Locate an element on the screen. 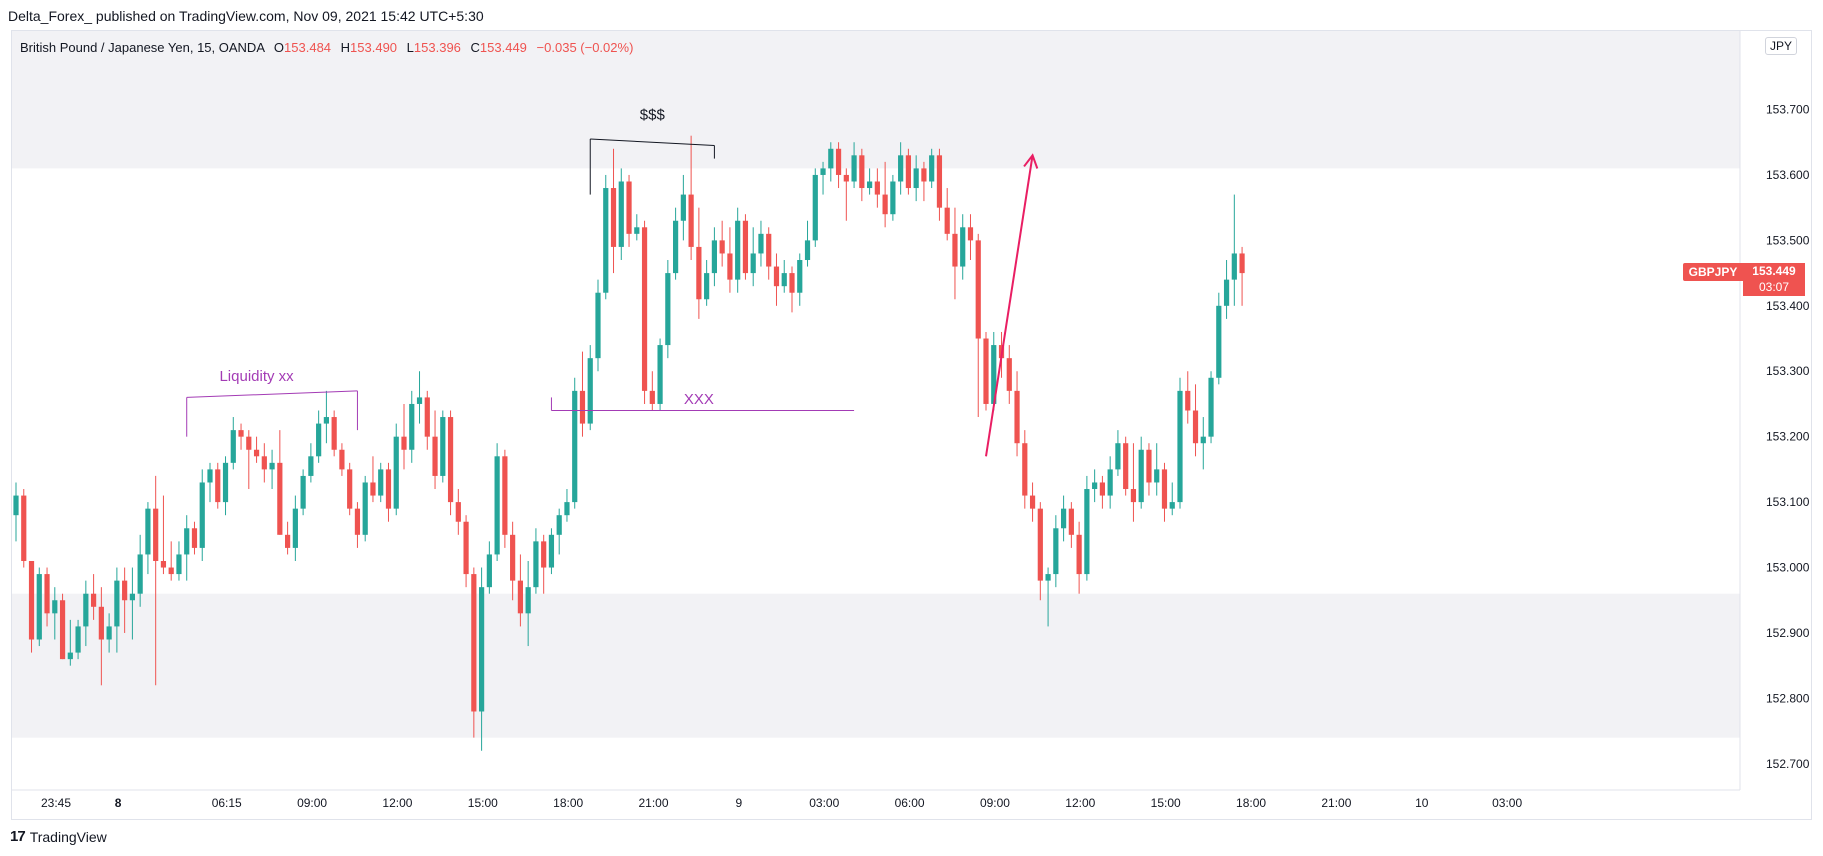 The width and height of the screenshot is (1823, 856). annotation-label: $$$ is located at coordinates (653, 114).